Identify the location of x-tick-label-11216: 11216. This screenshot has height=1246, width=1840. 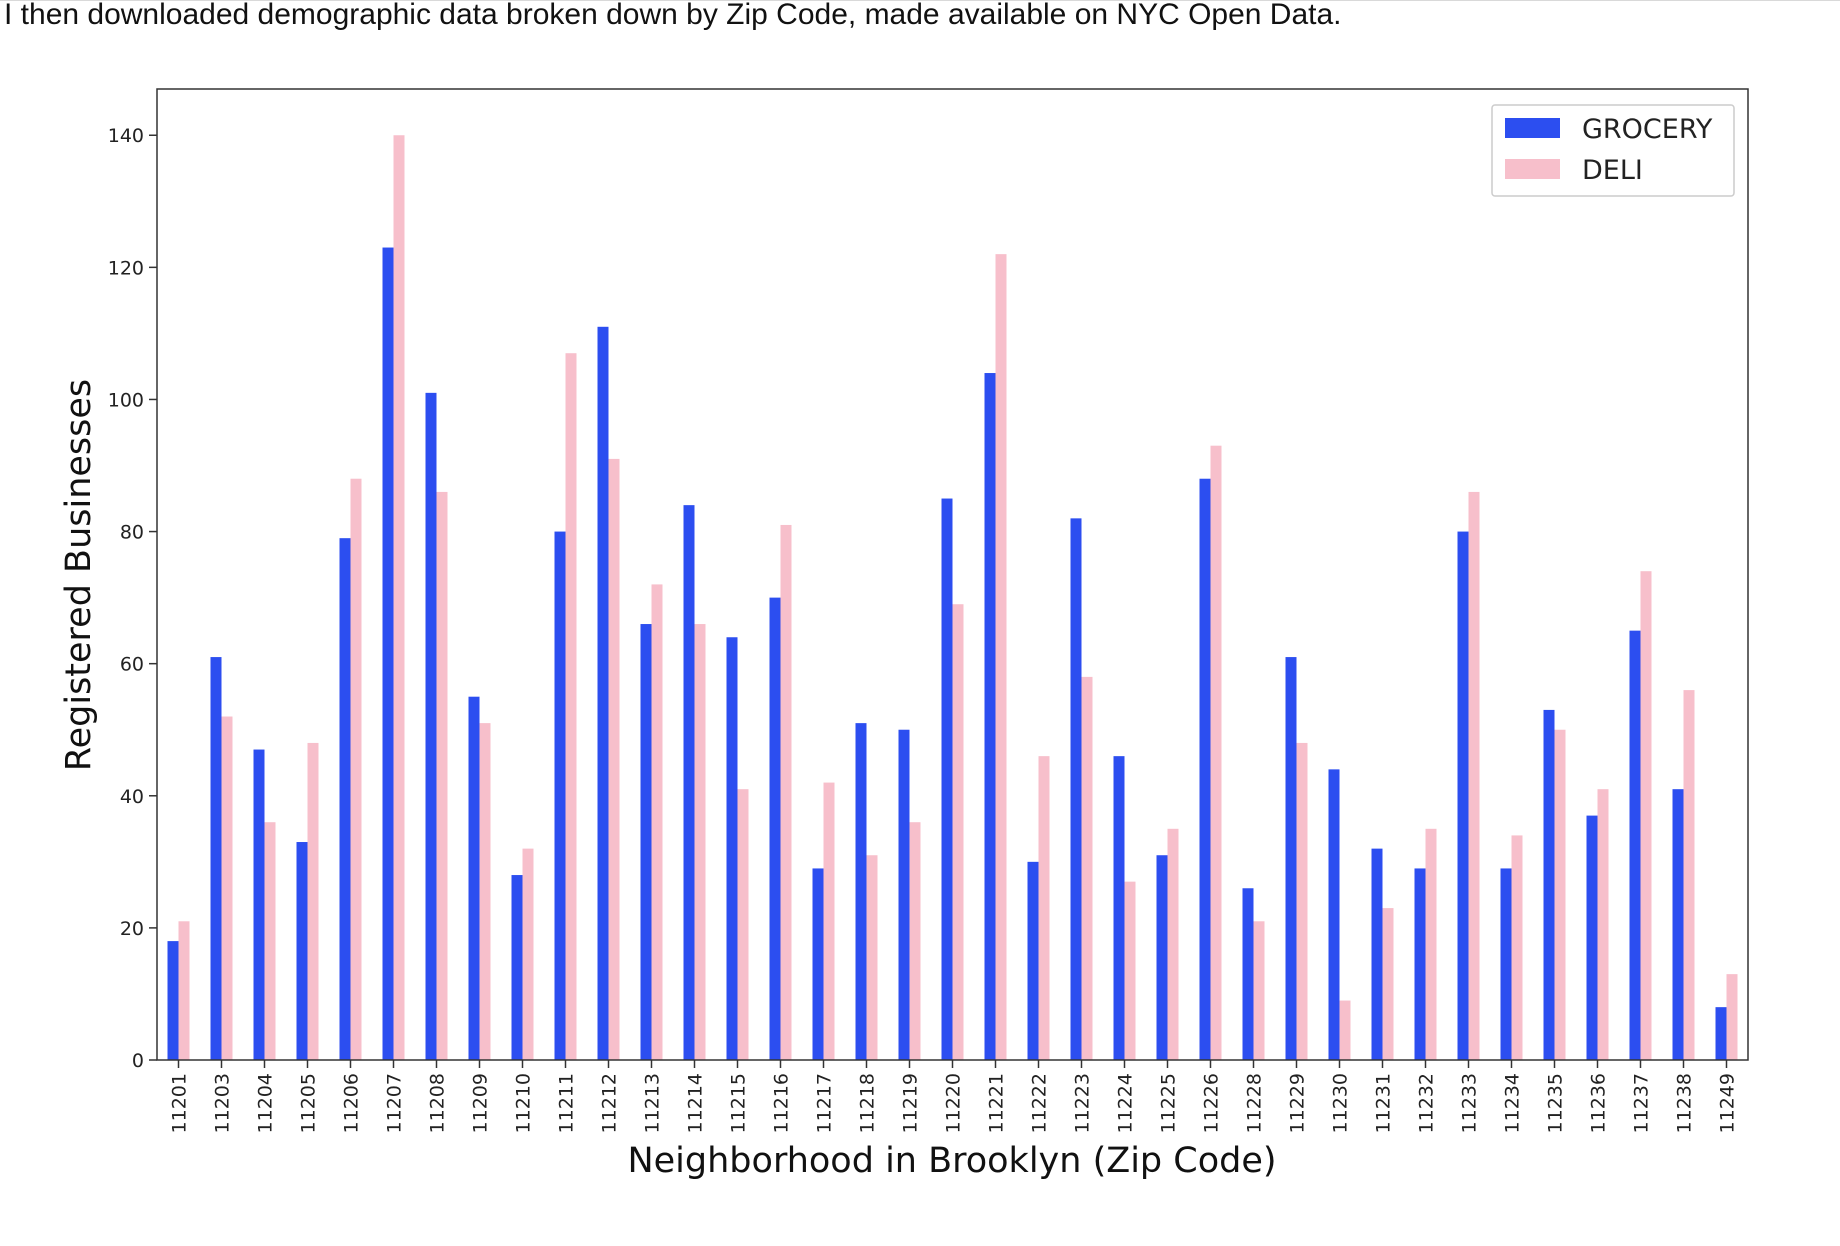
(782, 1103).